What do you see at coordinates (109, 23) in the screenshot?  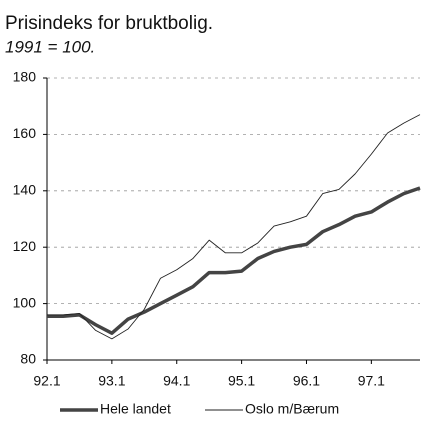 I see `chart-title: Prisindeks for bruktbolig.` at bounding box center [109, 23].